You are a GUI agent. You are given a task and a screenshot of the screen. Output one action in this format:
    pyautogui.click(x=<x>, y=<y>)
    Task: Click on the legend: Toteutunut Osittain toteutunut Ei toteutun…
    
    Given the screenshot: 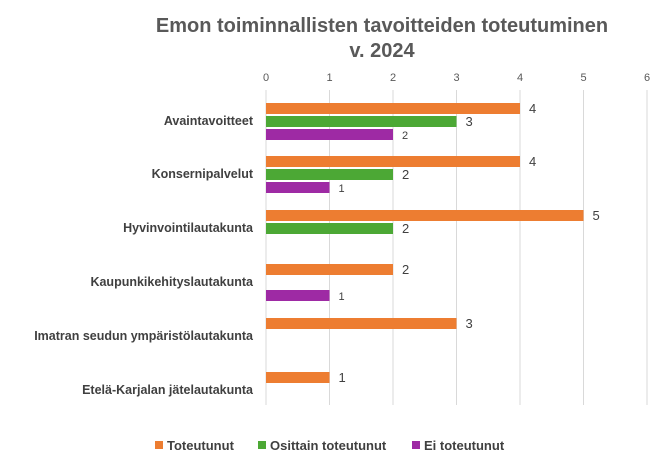 What is the action you would take?
    pyautogui.click(x=330, y=445)
    